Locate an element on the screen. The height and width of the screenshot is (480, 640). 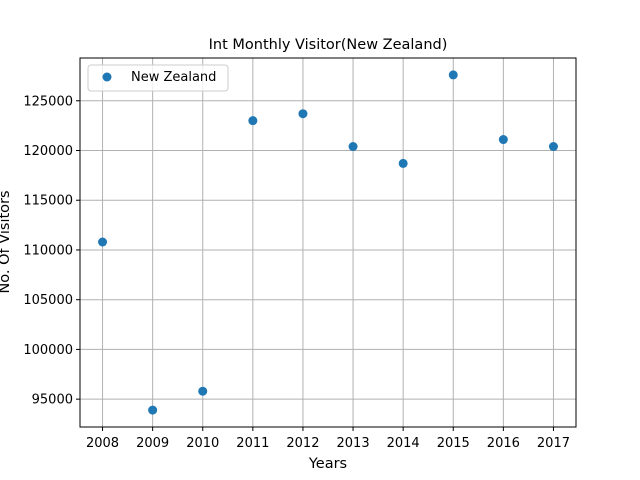
x-tick-label: 2017 is located at coordinates (553, 443).